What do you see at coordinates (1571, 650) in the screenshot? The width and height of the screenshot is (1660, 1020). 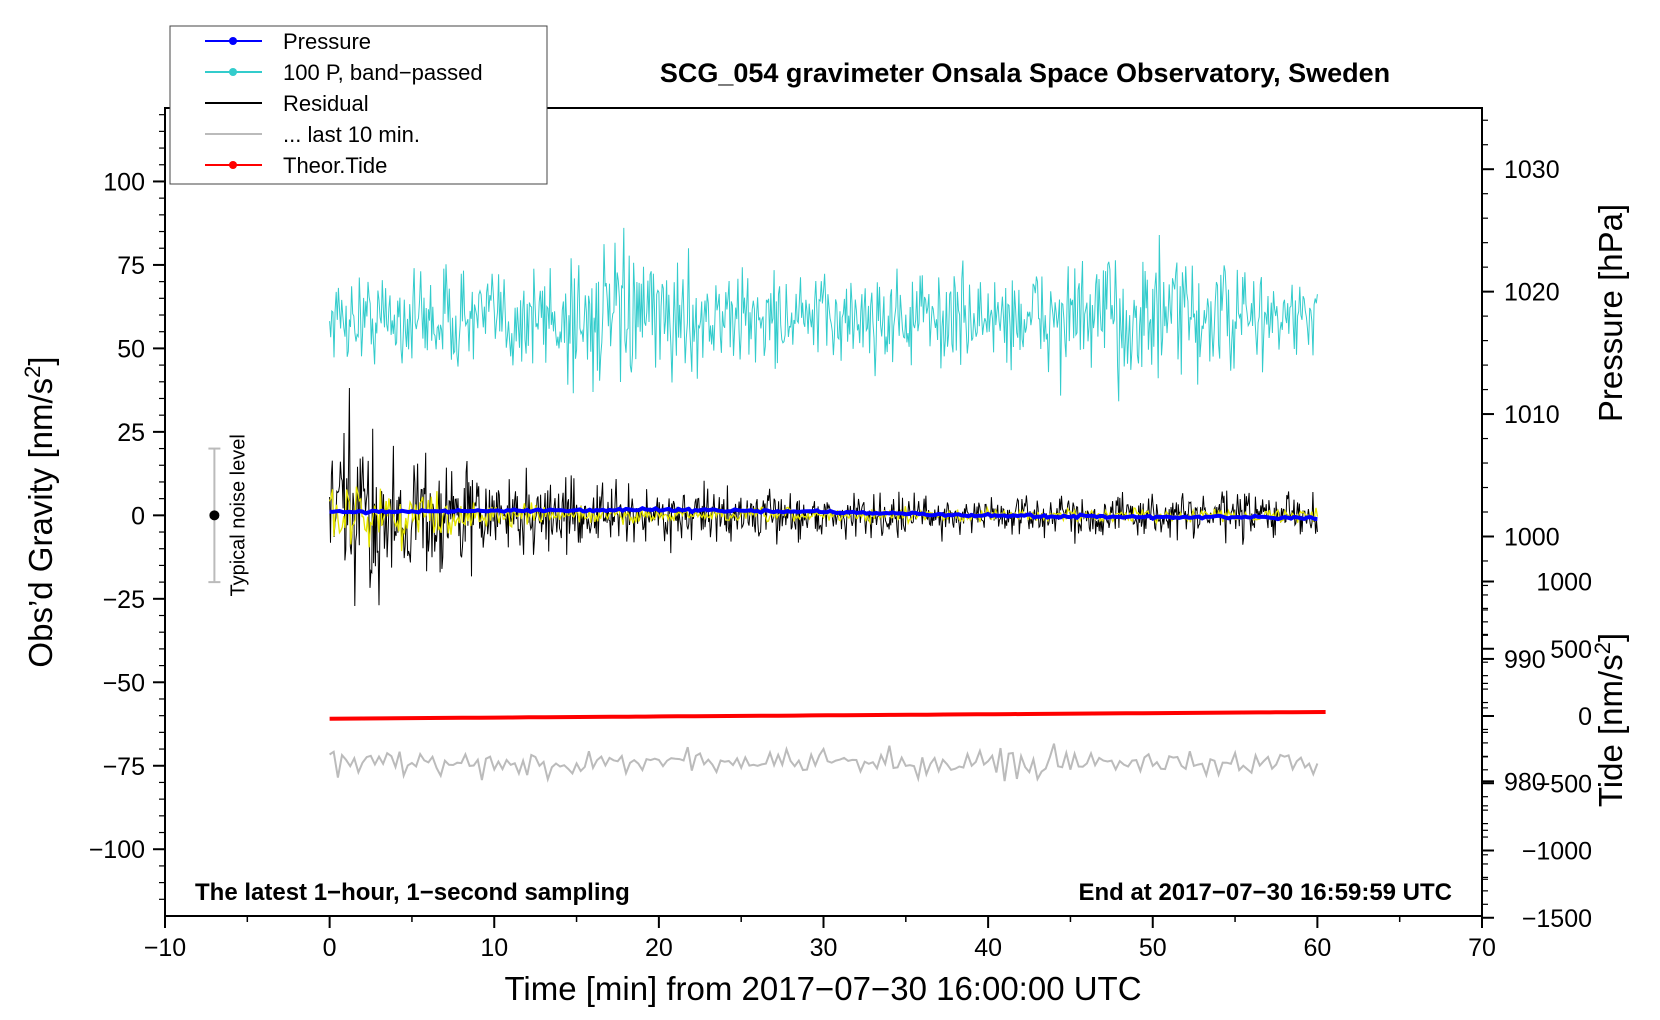 I see `tide-tick-label: 500` at bounding box center [1571, 650].